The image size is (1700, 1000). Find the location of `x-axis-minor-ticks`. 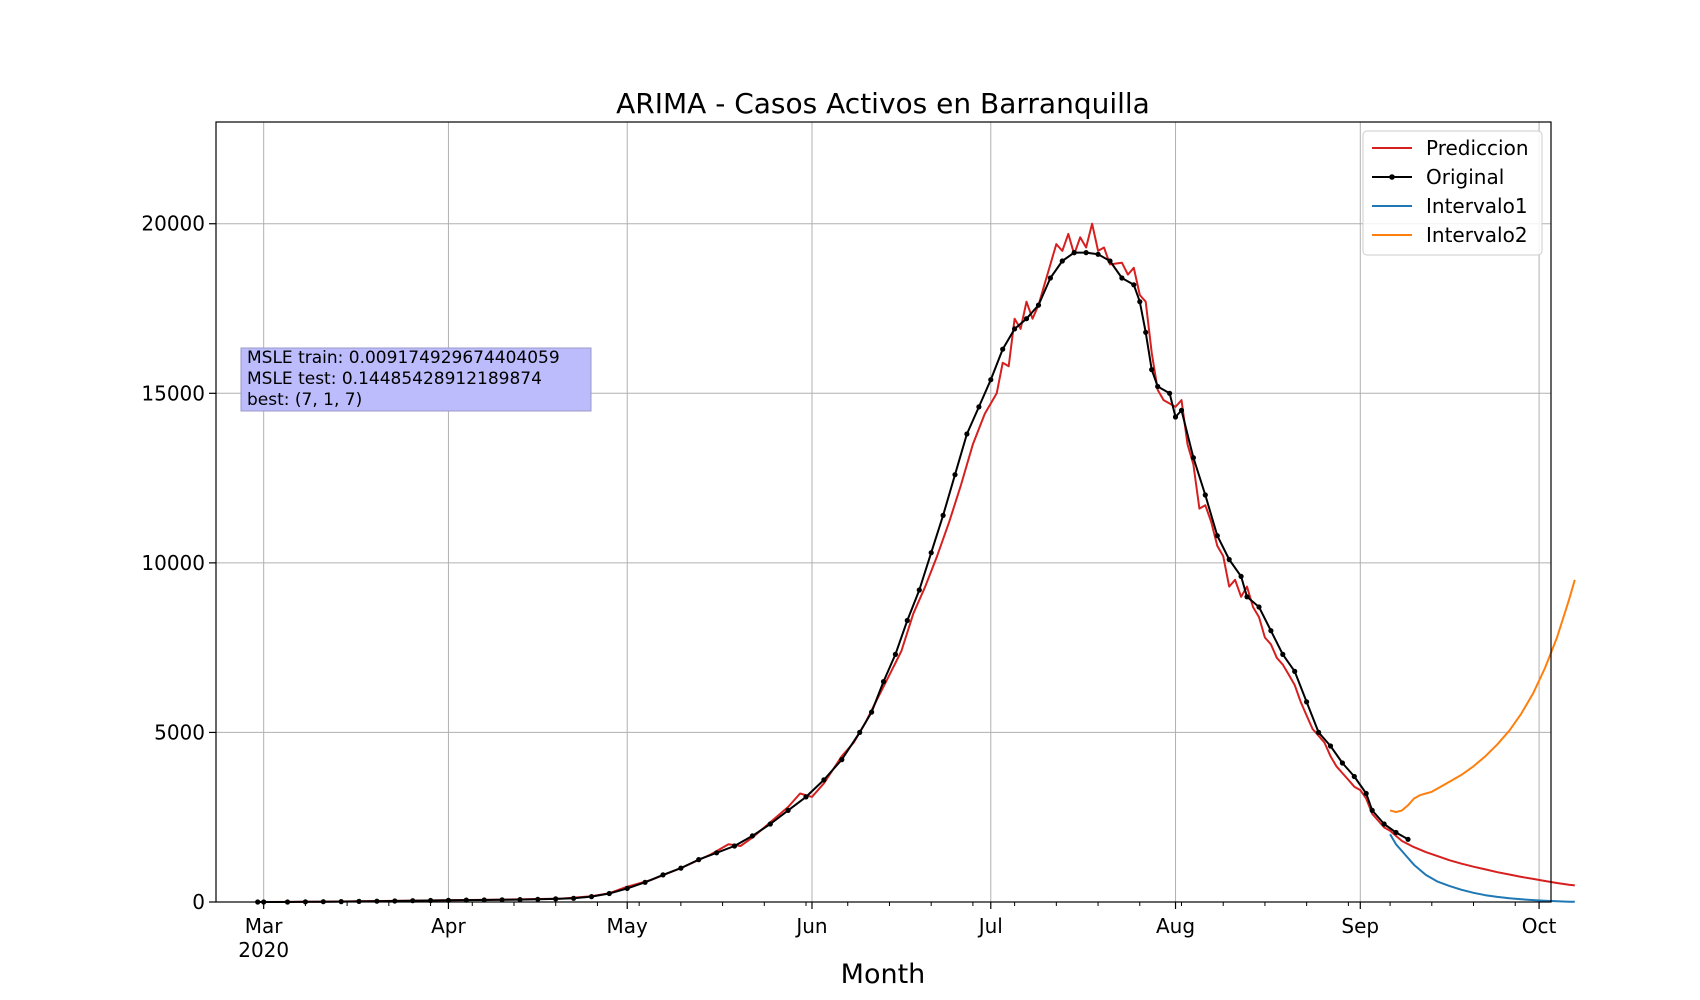

x-axis-minor-ticks is located at coordinates (910, 904).